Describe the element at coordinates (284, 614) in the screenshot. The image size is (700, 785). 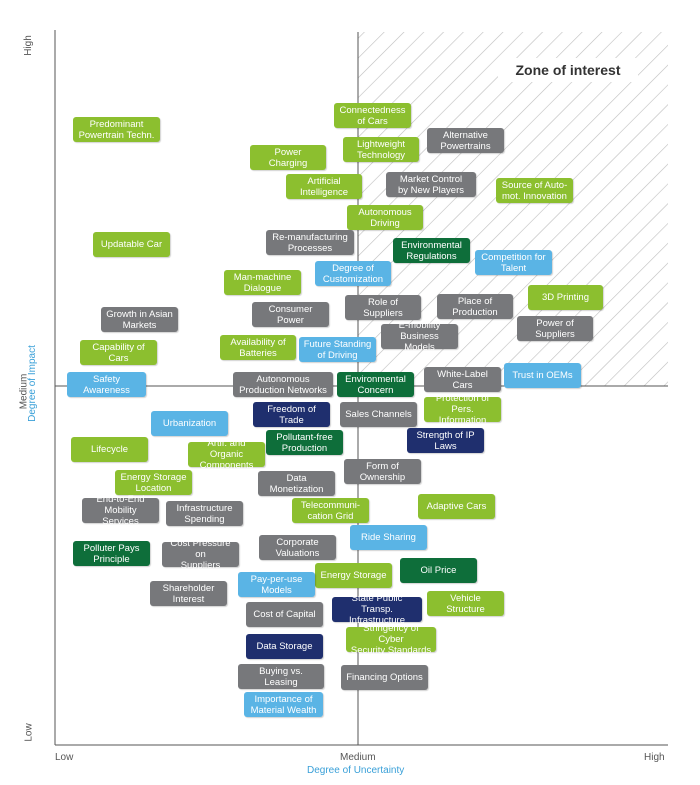
I see `factor-cost-of-capital: Cost of Capital` at that location.